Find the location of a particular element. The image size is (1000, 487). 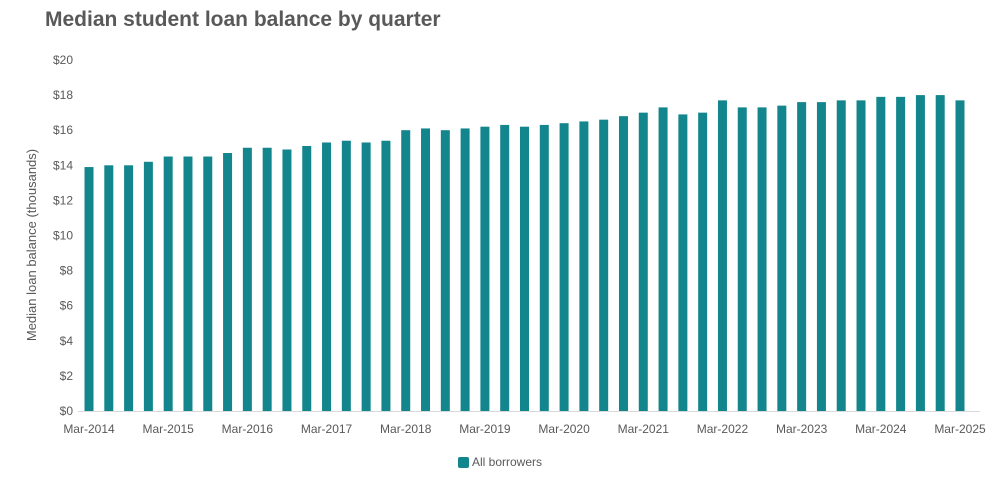

x-tick-label: Mar-2020 is located at coordinates (564, 429).